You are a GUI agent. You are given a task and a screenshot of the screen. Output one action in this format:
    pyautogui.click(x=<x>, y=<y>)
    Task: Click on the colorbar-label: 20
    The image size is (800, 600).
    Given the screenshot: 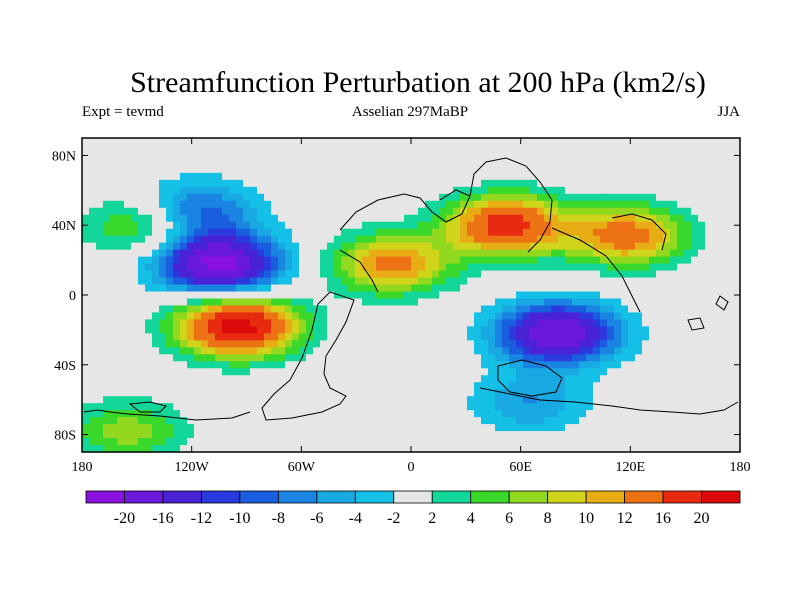 What is the action you would take?
    pyautogui.click(x=702, y=518)
    